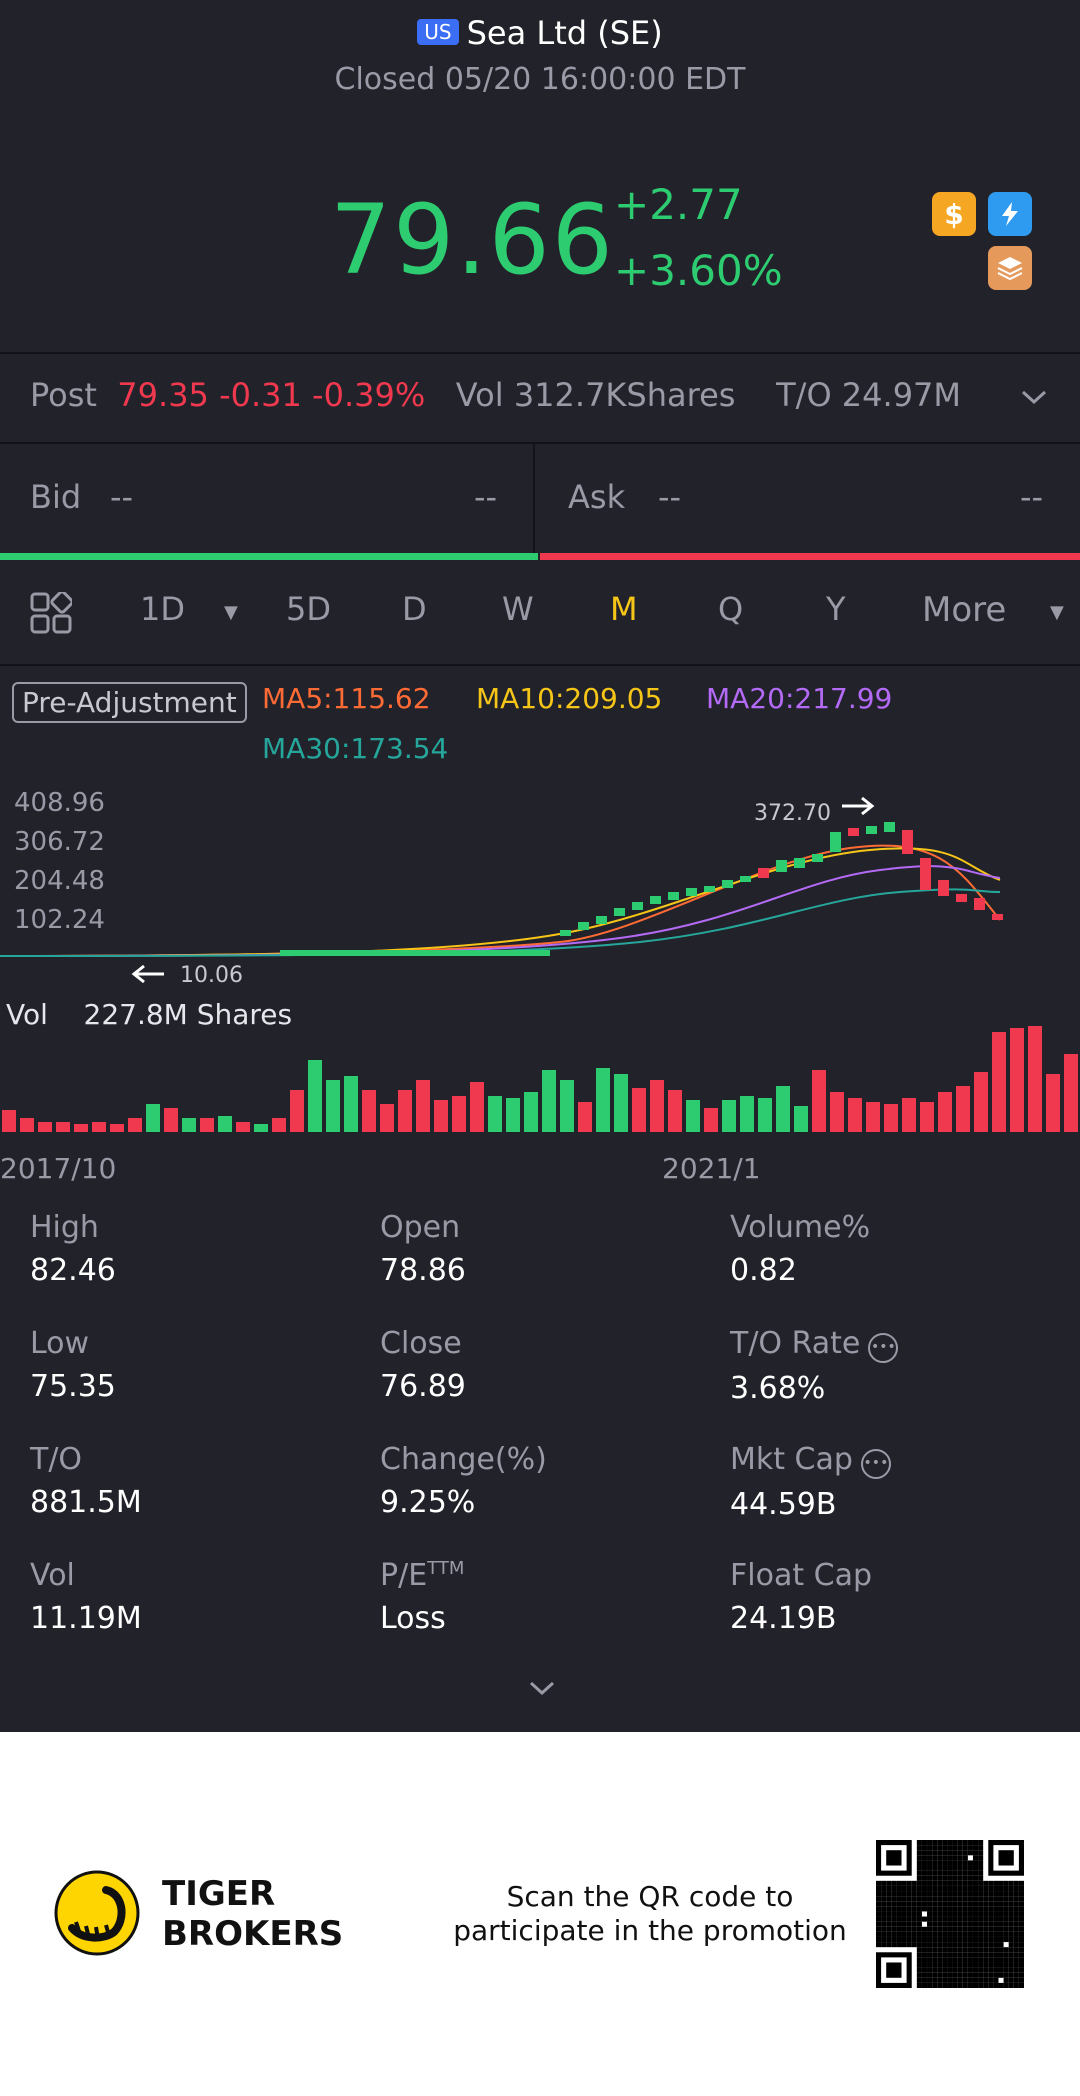 The height and width of the screenshot is (2096, 1080). I want to click on y-tick-label: 102.24, so click(59, 920).